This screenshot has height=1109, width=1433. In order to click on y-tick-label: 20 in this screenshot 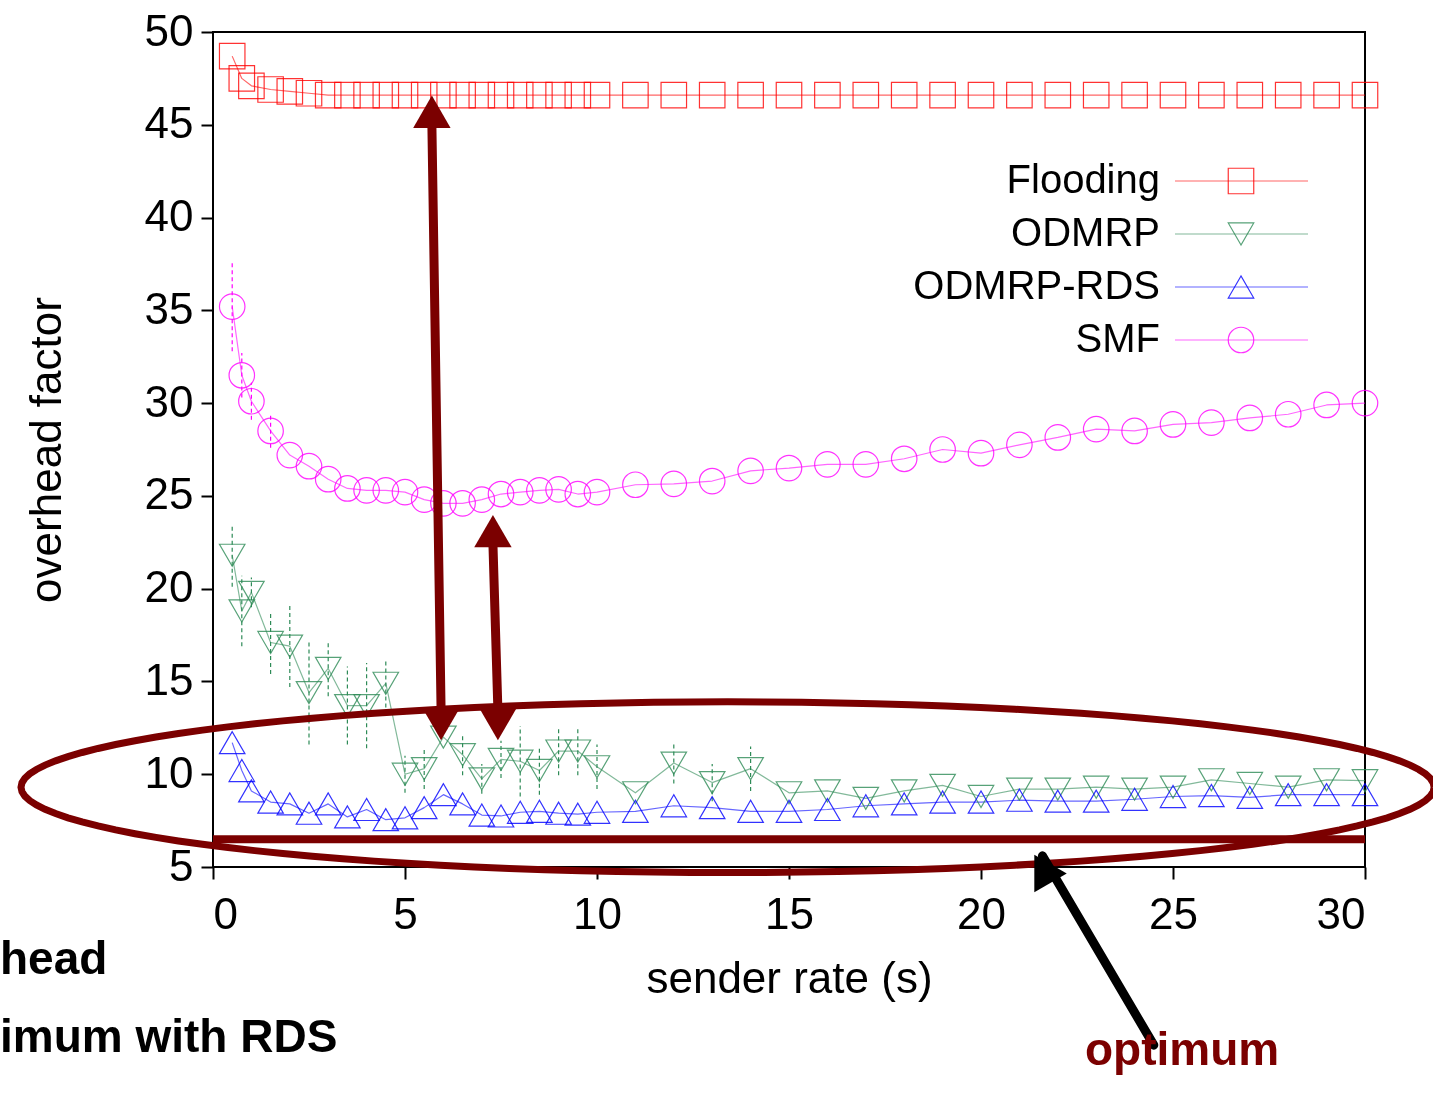, I will do `click(169, 587)`.